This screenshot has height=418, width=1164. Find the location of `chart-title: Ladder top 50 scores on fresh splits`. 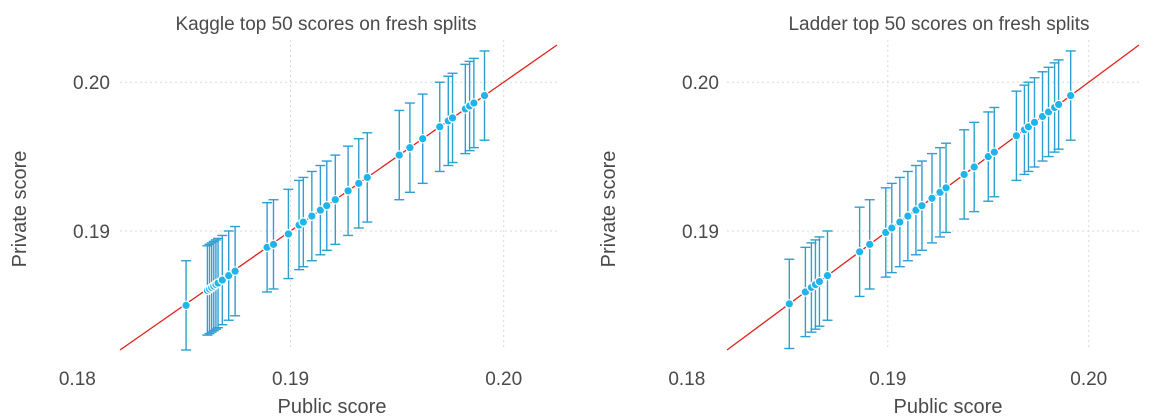

chart-title: Ladder top 50 scores on fresh splits is located at coordinates (938, 24).